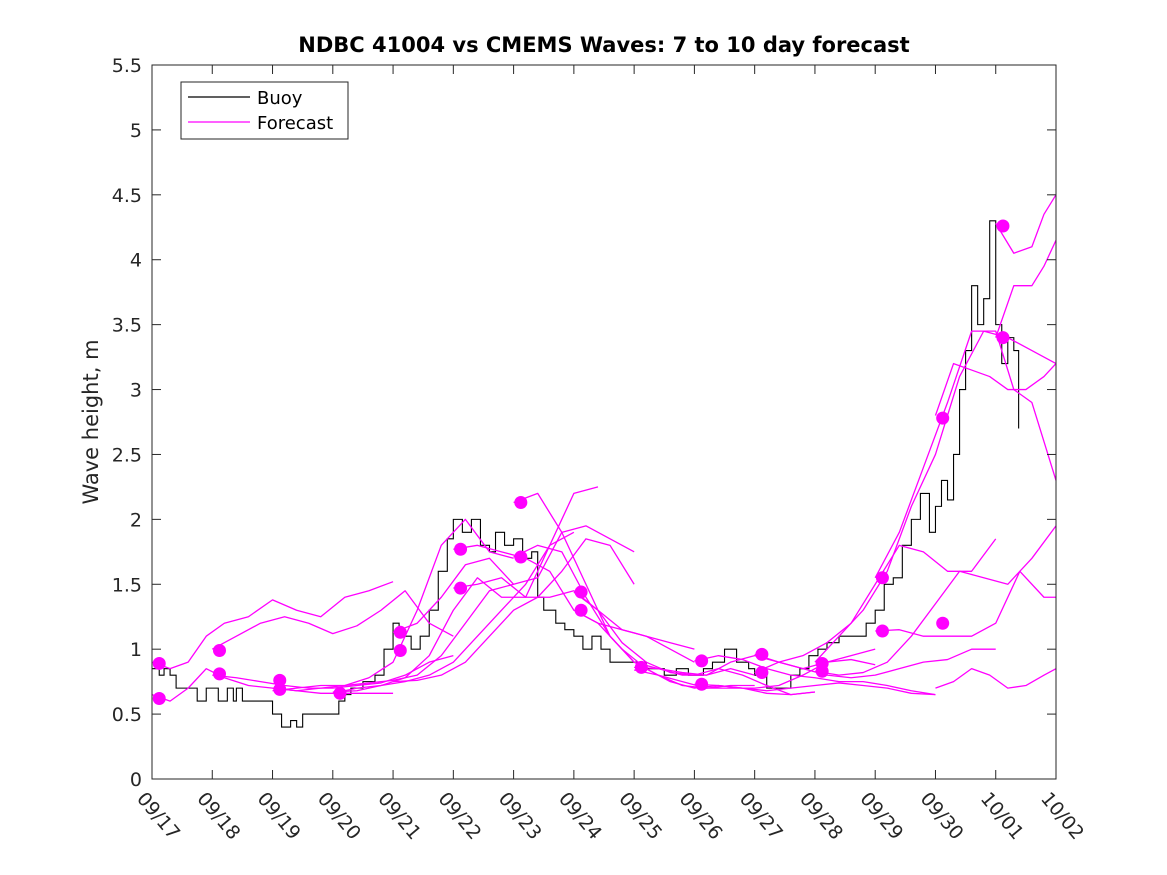 The height and width of the screenshot is (875, 1167). Describe the element at coordinates (91, 421) in the screenshot. I see `y-axis-label: Wave height, m` at that location.